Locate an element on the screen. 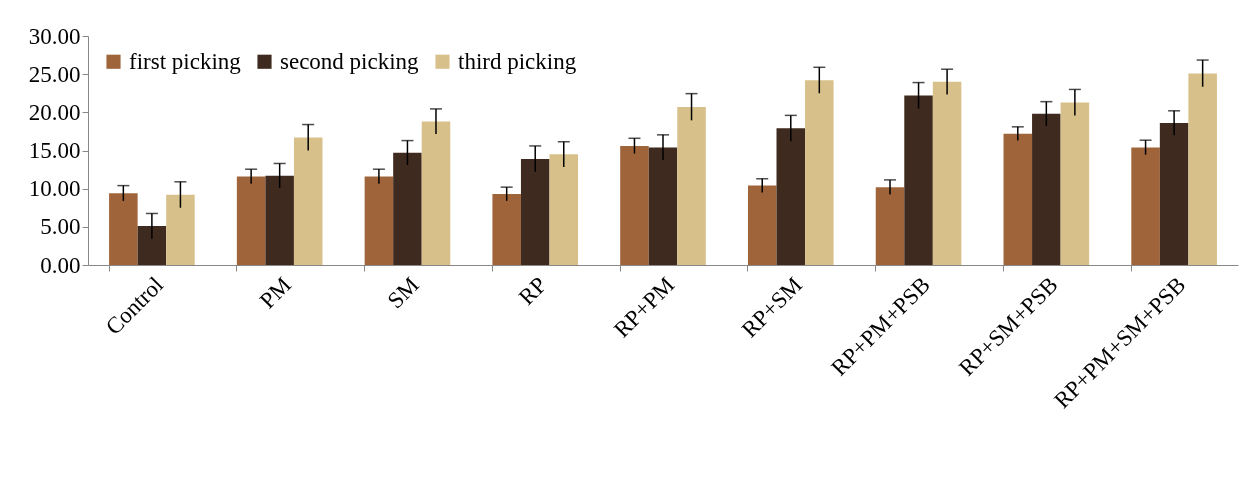 The width and height of the screenshot is (1253, 491). x-tick-label: SM is located at coordinates (403, 293).